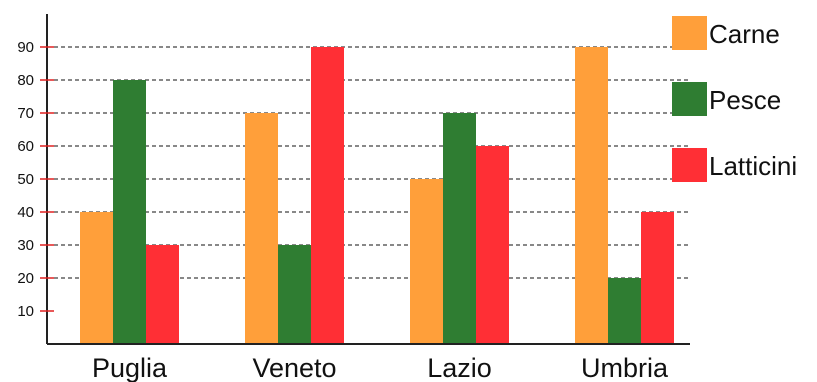 The image size is (817, 382). I want to click on y-tick-label-60: 60, so click(25, 146).